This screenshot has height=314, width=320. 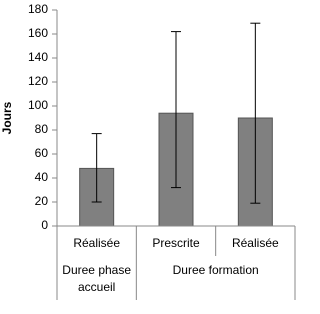 I want to click on group-label: Duree phase, so click(x=96, y=270).